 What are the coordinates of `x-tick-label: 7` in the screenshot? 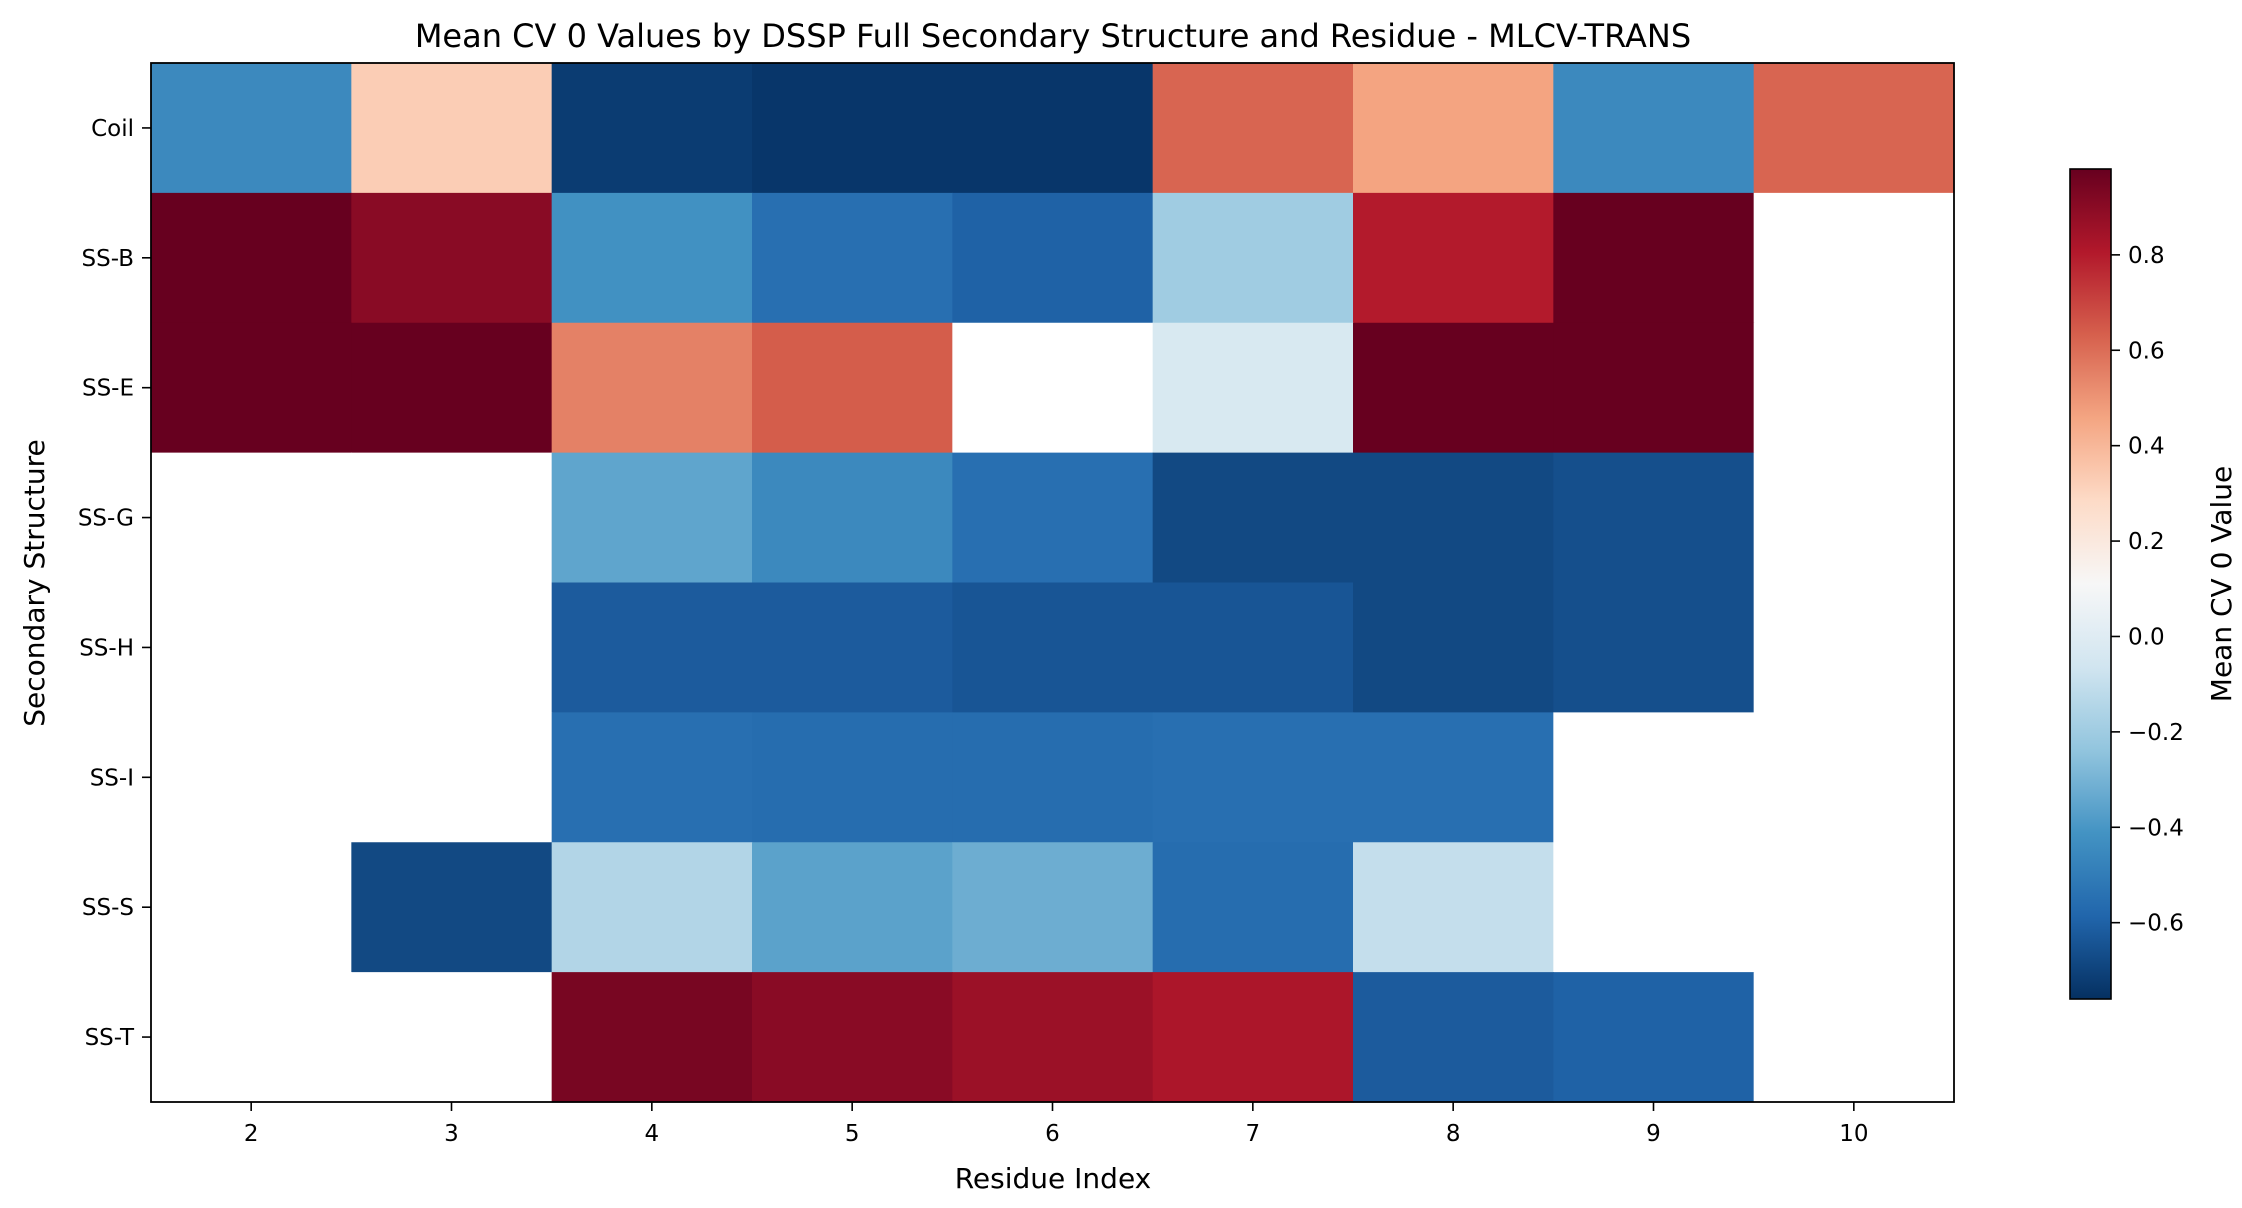 It's located at (1253, 1134).